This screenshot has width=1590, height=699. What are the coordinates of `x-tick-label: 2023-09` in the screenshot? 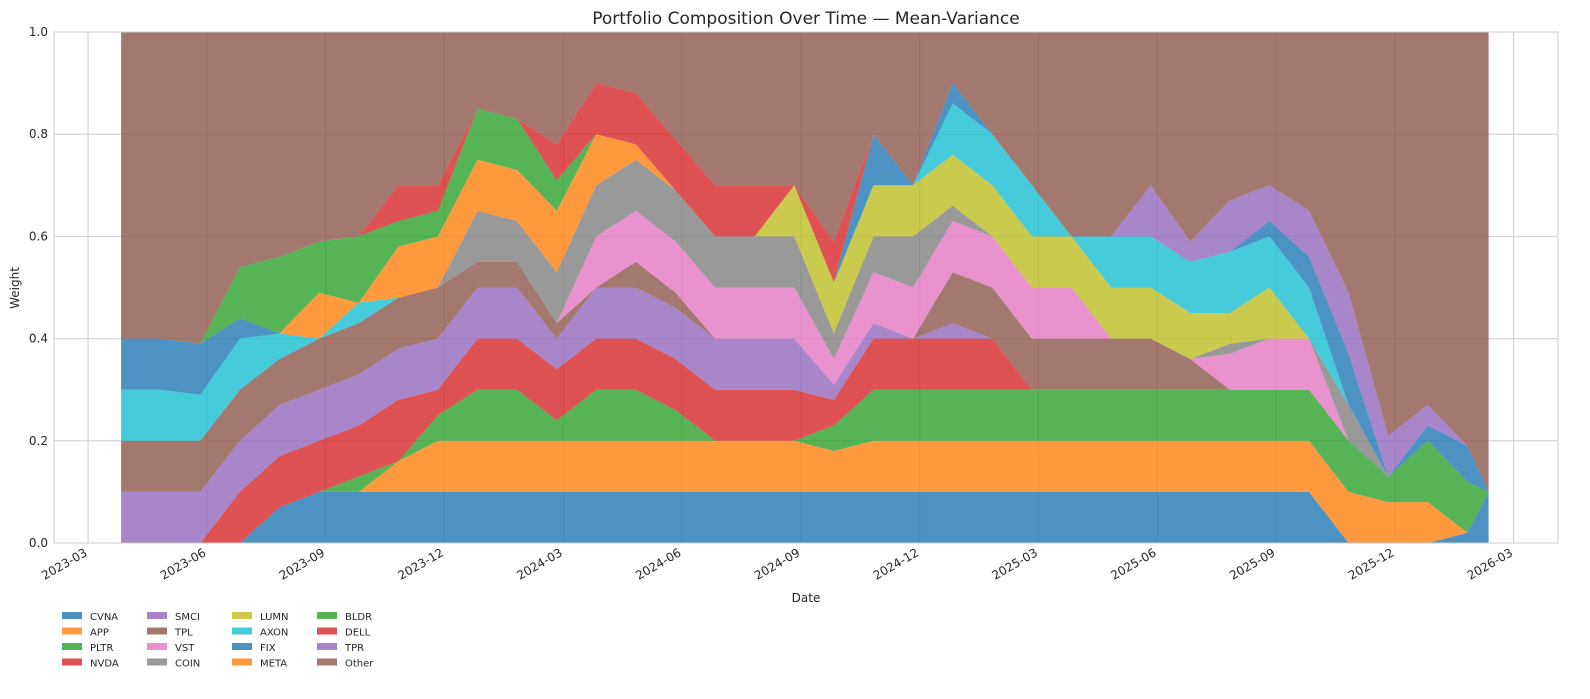 It's located at (302, 563).